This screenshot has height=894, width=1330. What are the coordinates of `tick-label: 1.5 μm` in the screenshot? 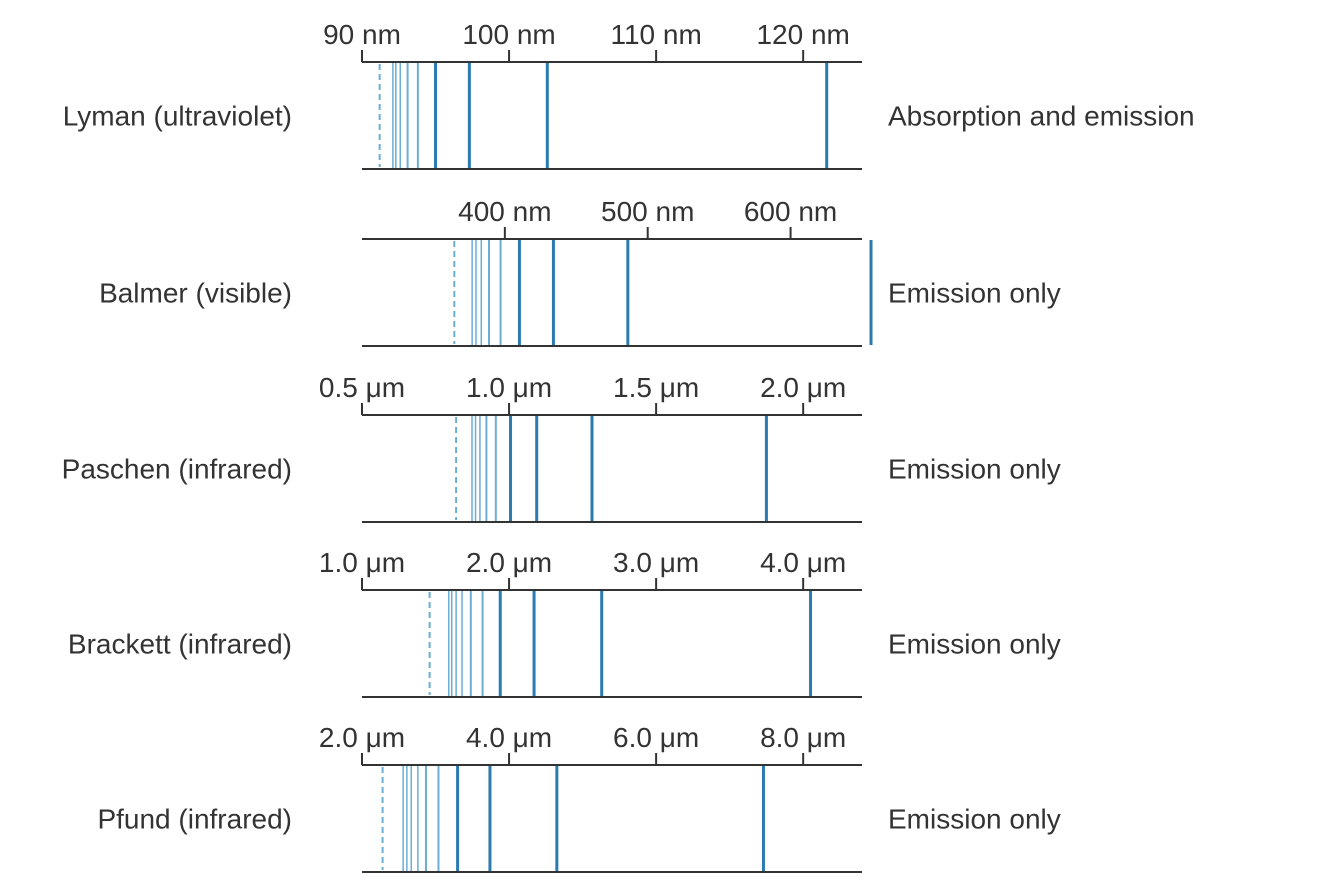 It's located at (656, 387).